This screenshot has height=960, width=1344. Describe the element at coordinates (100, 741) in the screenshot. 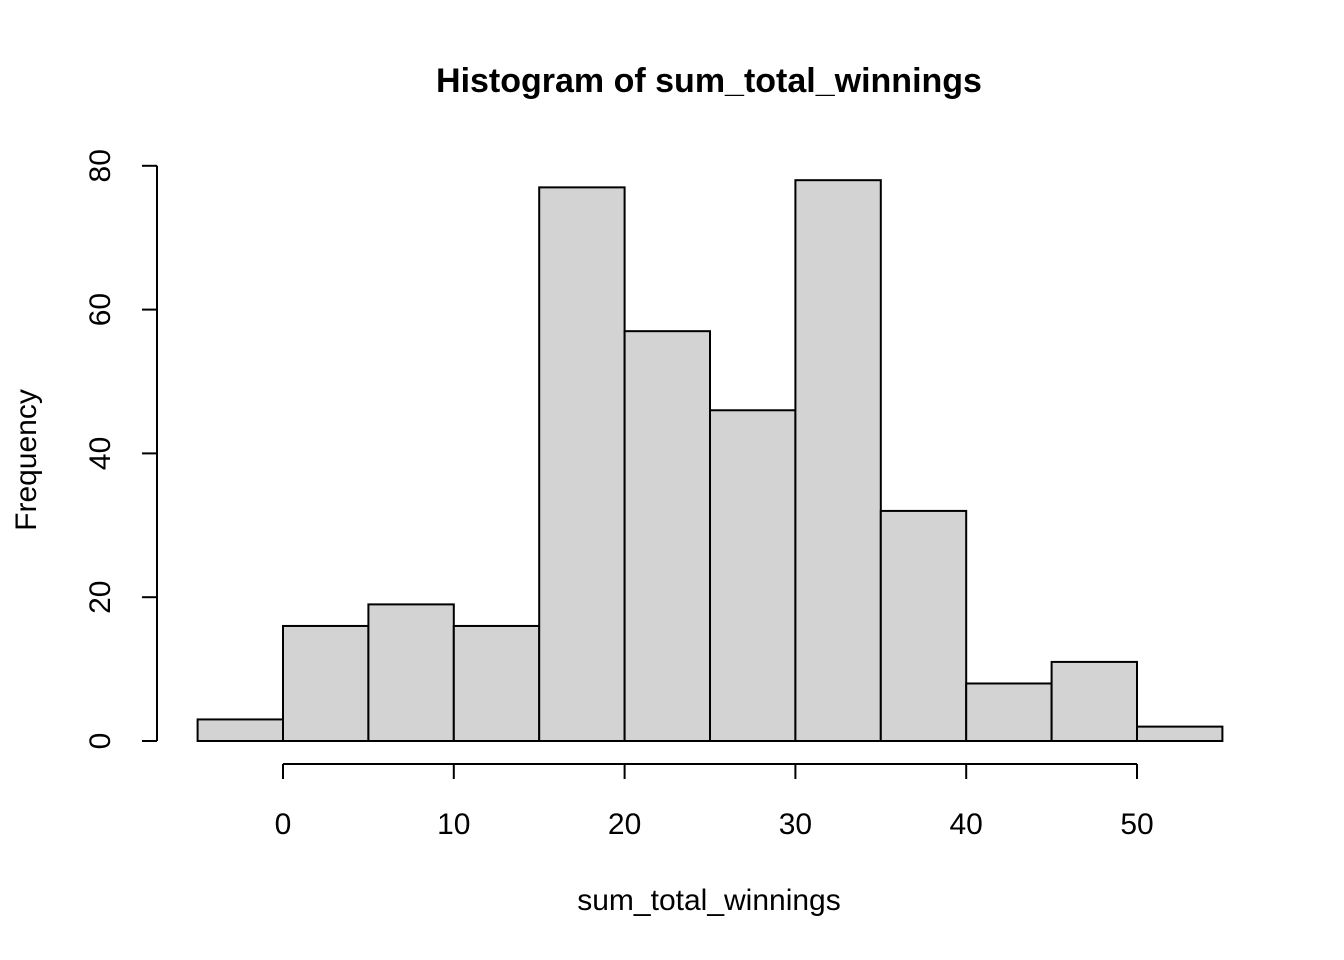

I see `y-tick-label-0: 0` at that location.